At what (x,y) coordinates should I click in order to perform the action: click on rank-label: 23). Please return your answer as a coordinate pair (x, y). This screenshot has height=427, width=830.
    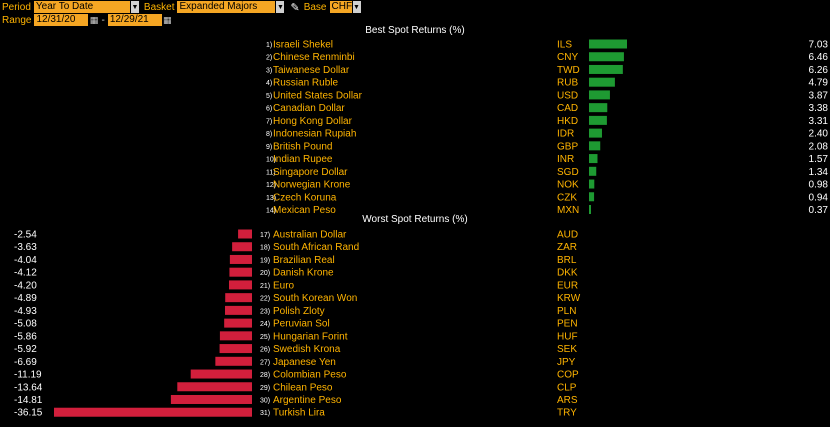
    Looking at the image, I should click on (265, 311).